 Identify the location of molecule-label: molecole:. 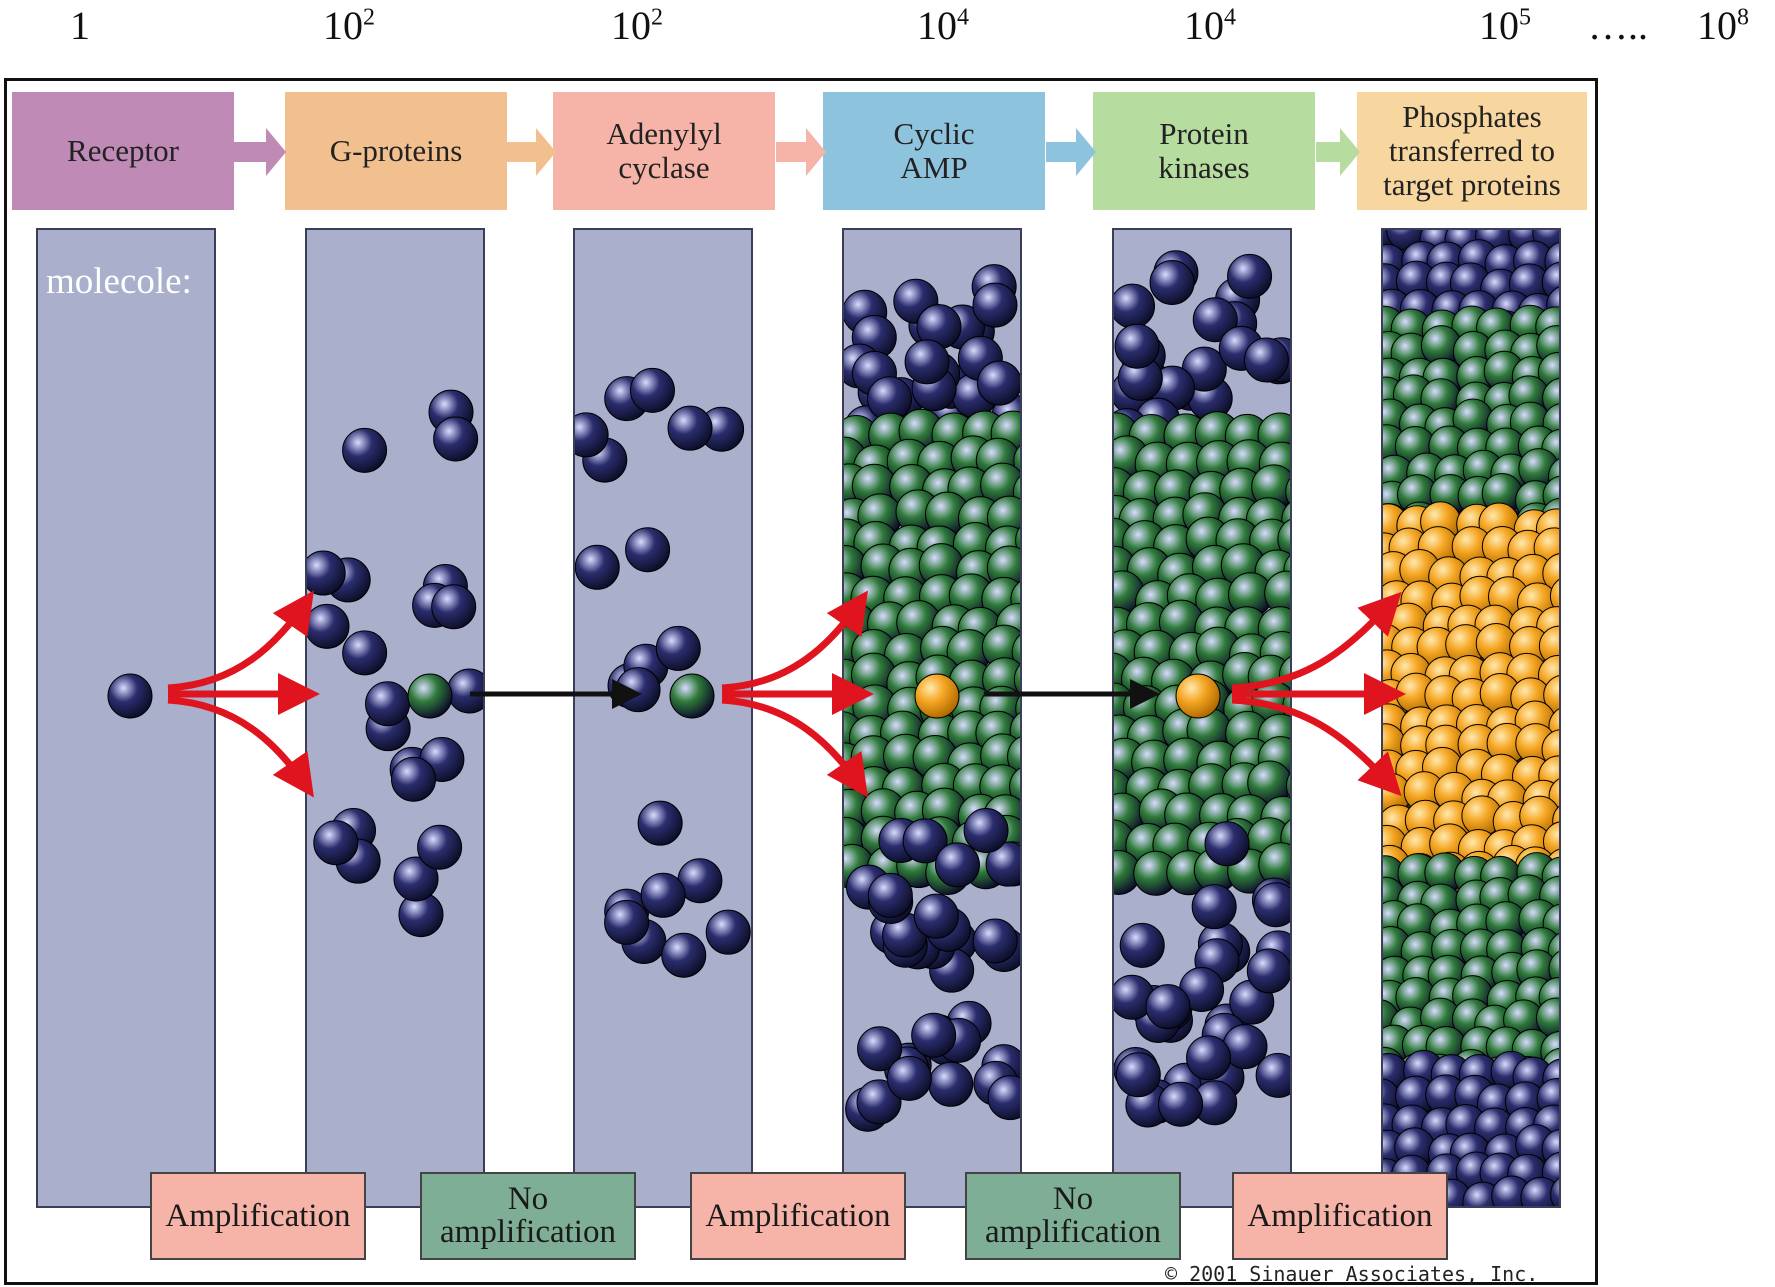
(119, 281).